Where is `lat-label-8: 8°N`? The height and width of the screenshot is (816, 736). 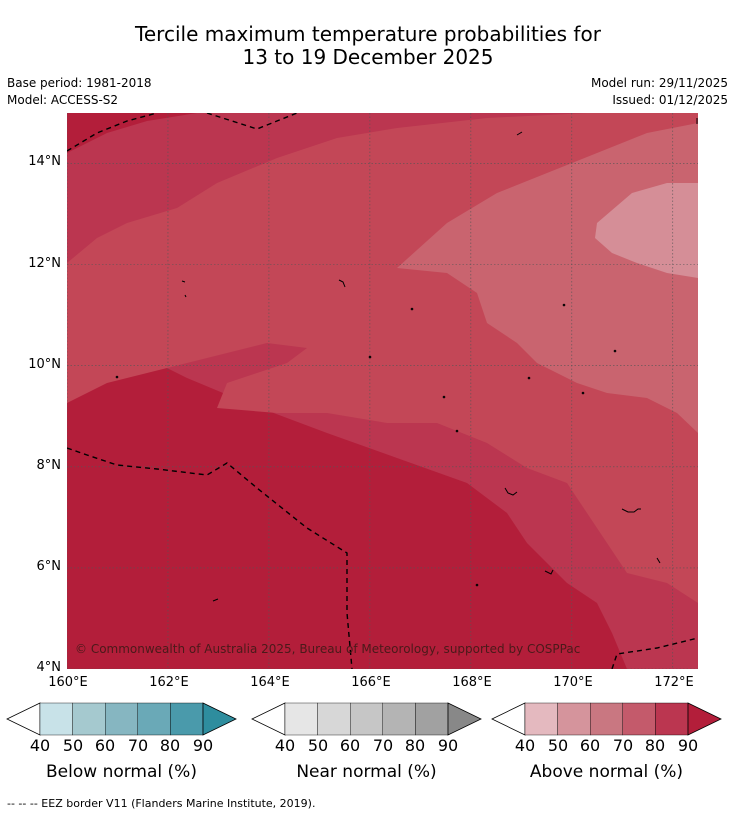
lat-label-8: 8°N is located at coordinates (49, 465).